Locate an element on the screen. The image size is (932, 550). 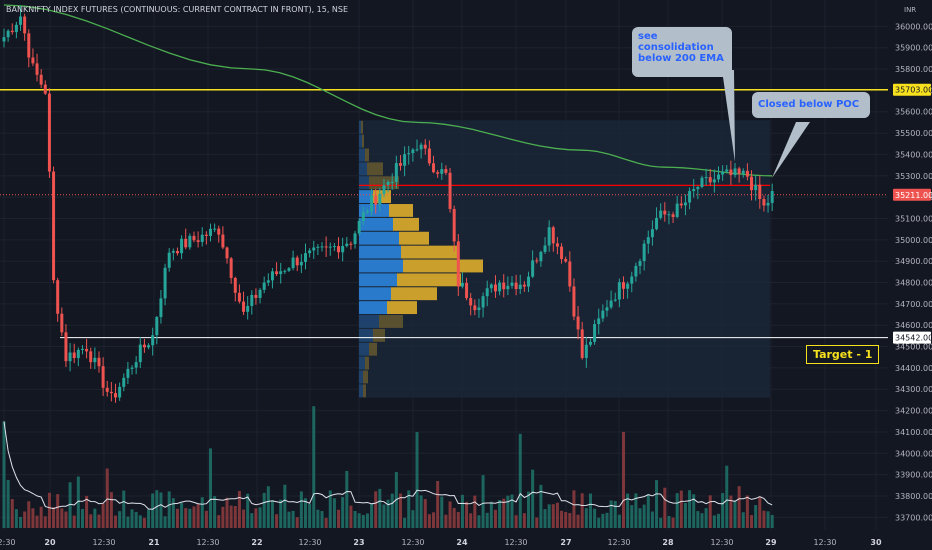
price-tick-label: 35800.00 is located at coordinates (913, 69).